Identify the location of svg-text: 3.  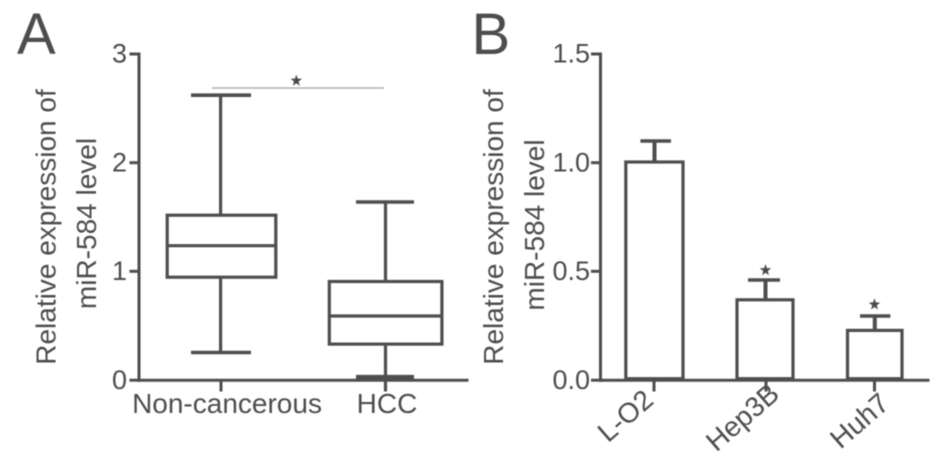
(119, 54).